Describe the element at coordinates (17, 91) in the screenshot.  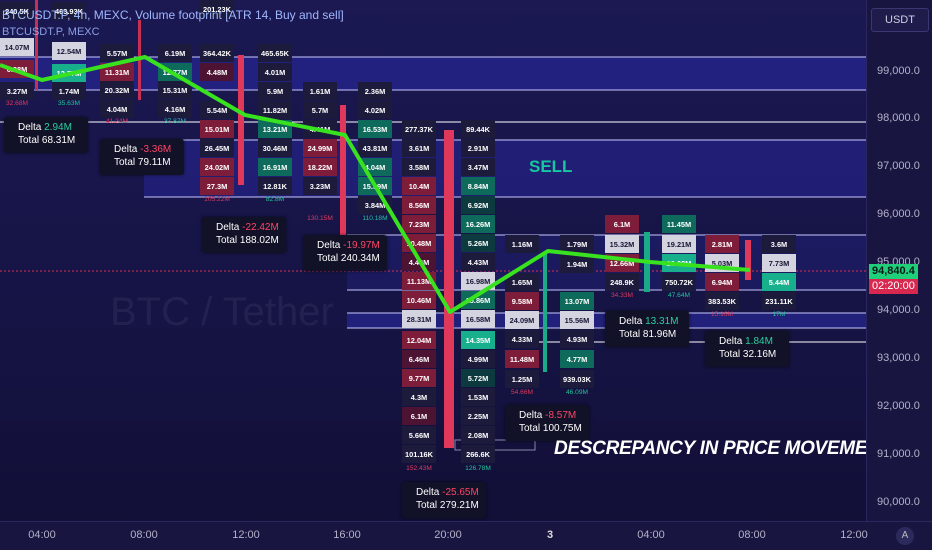
I see `footprint-sell-cell: 3.27M` at that location.